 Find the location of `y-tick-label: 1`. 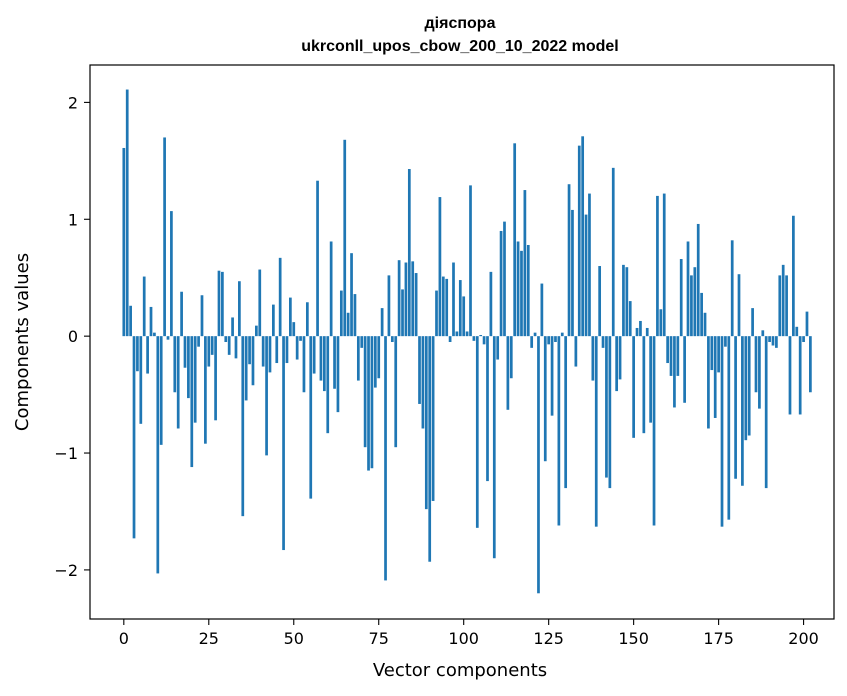

y-tick-label: 1 is located at coordinates (73, 219).